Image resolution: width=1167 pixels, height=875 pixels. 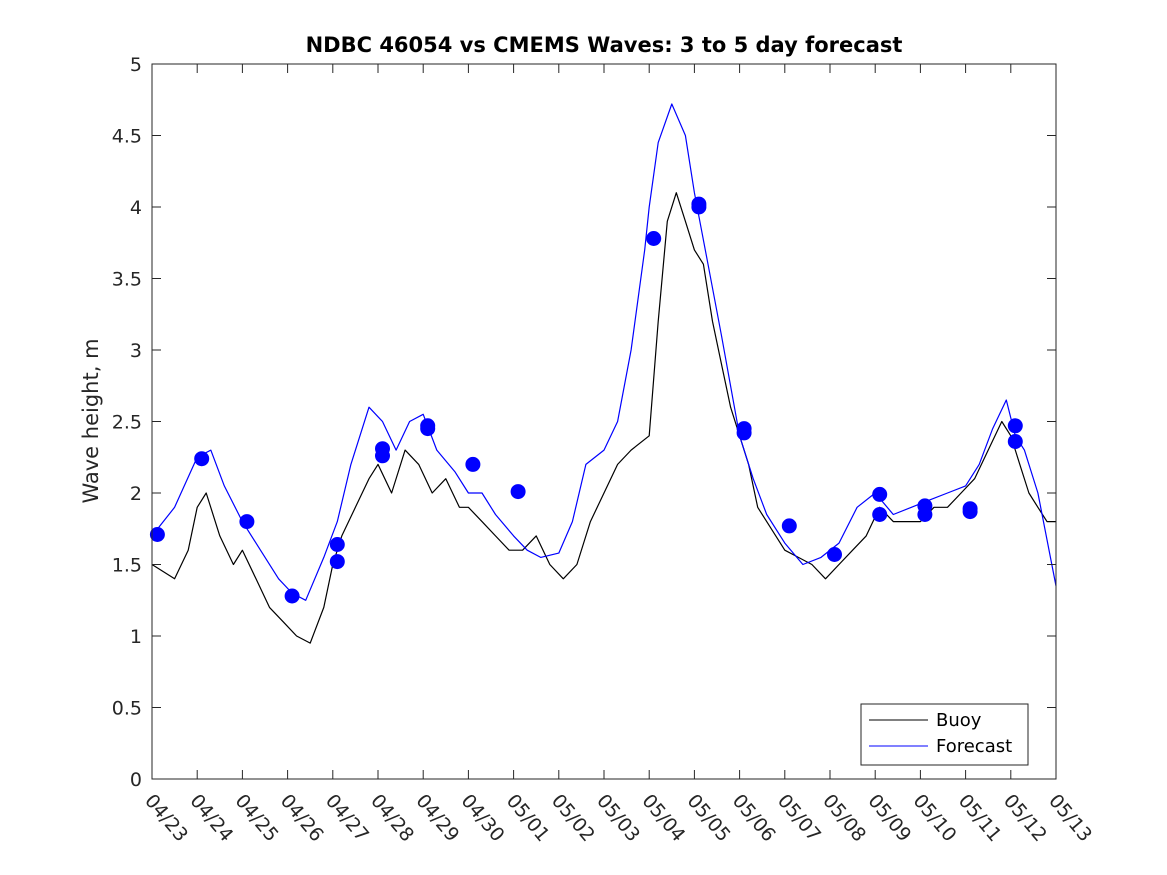 What do you see at coordinates (127, 423) in the screenshot?
I see `y-tick-label: 2.5` at bounding box center [127, 423].